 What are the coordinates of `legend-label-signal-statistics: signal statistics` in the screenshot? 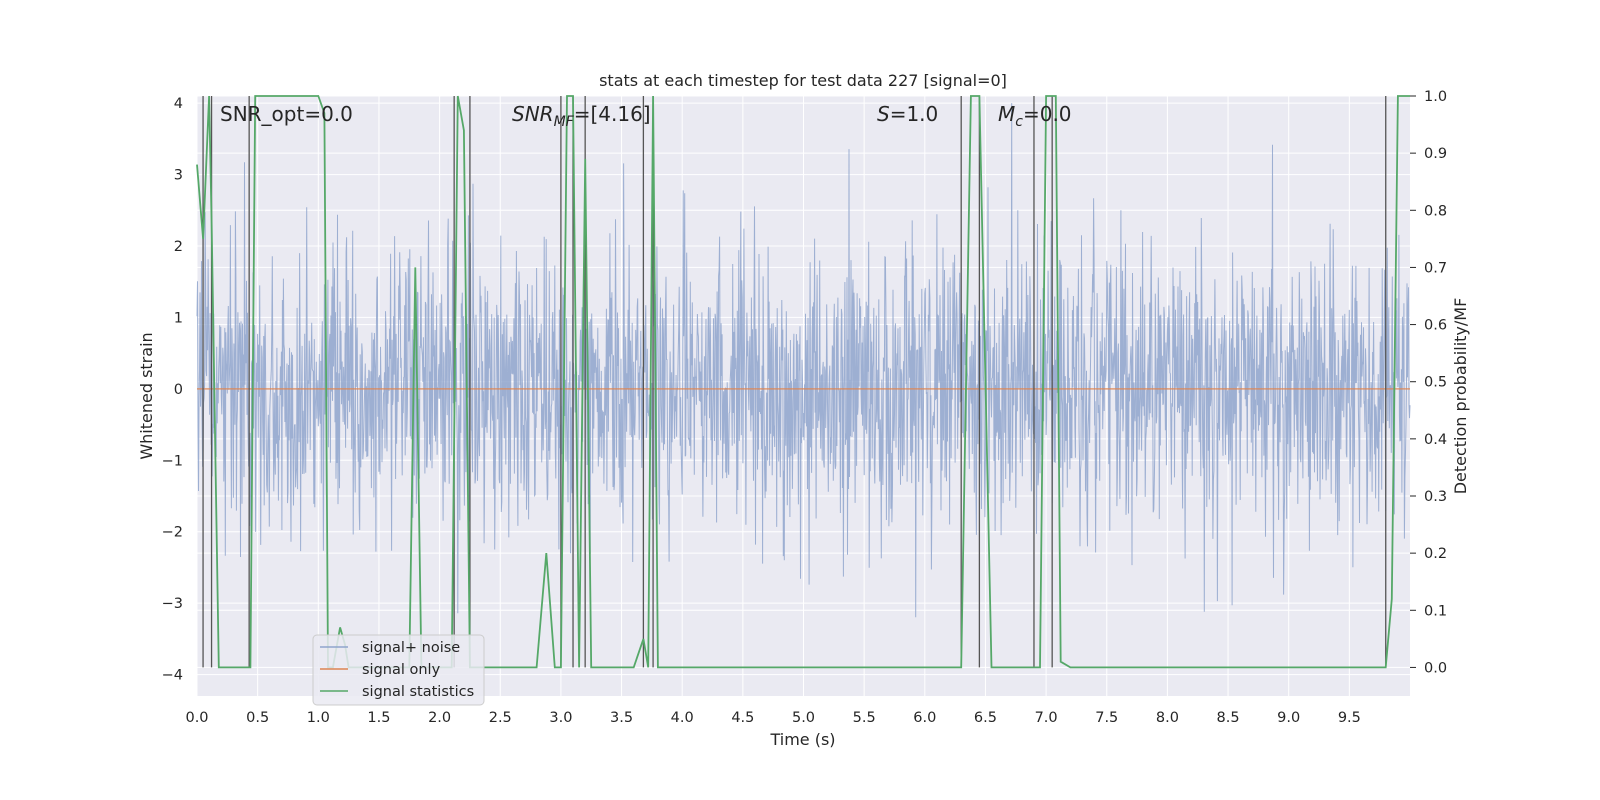 It's located at (418, 692).